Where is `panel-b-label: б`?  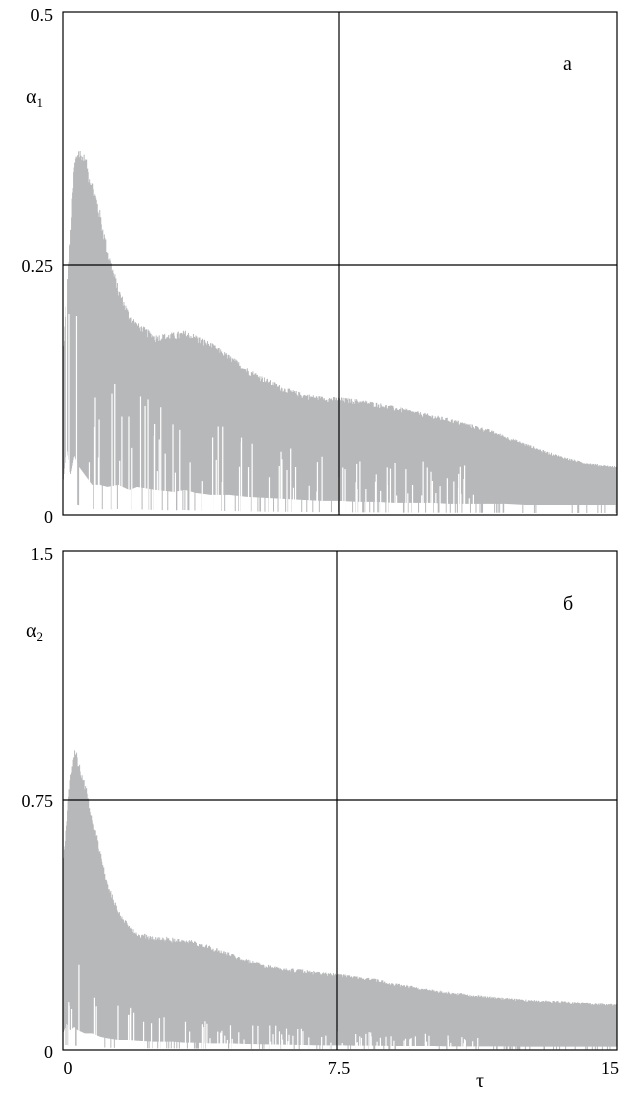 panel-b-label: б is located at coordinates (568, 604).